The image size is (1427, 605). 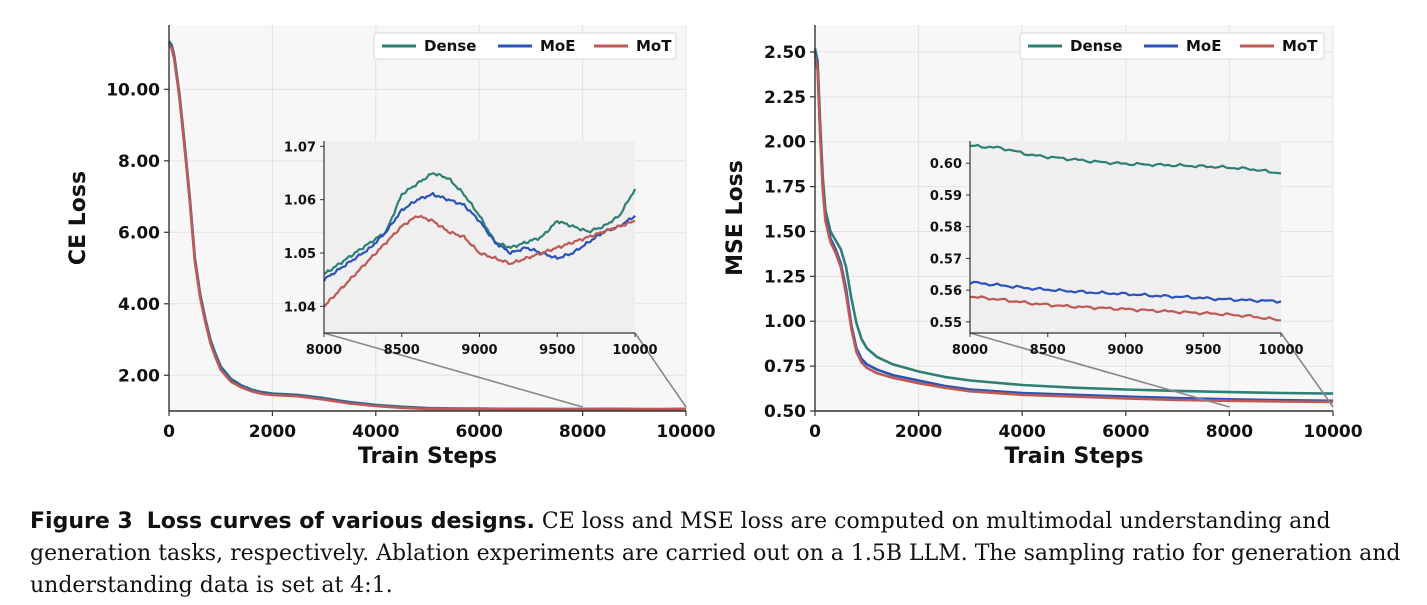 I want to click on ce-x-tick-label: 6000, so click(x=479, y=432).